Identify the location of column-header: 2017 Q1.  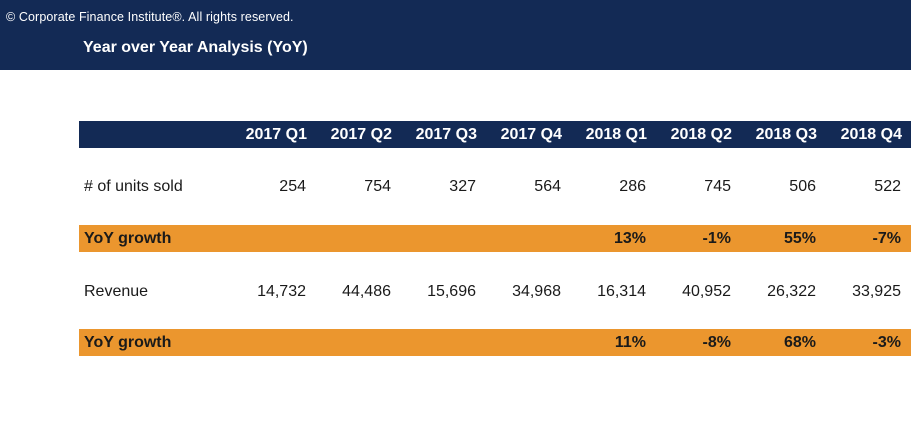
(276, 134).